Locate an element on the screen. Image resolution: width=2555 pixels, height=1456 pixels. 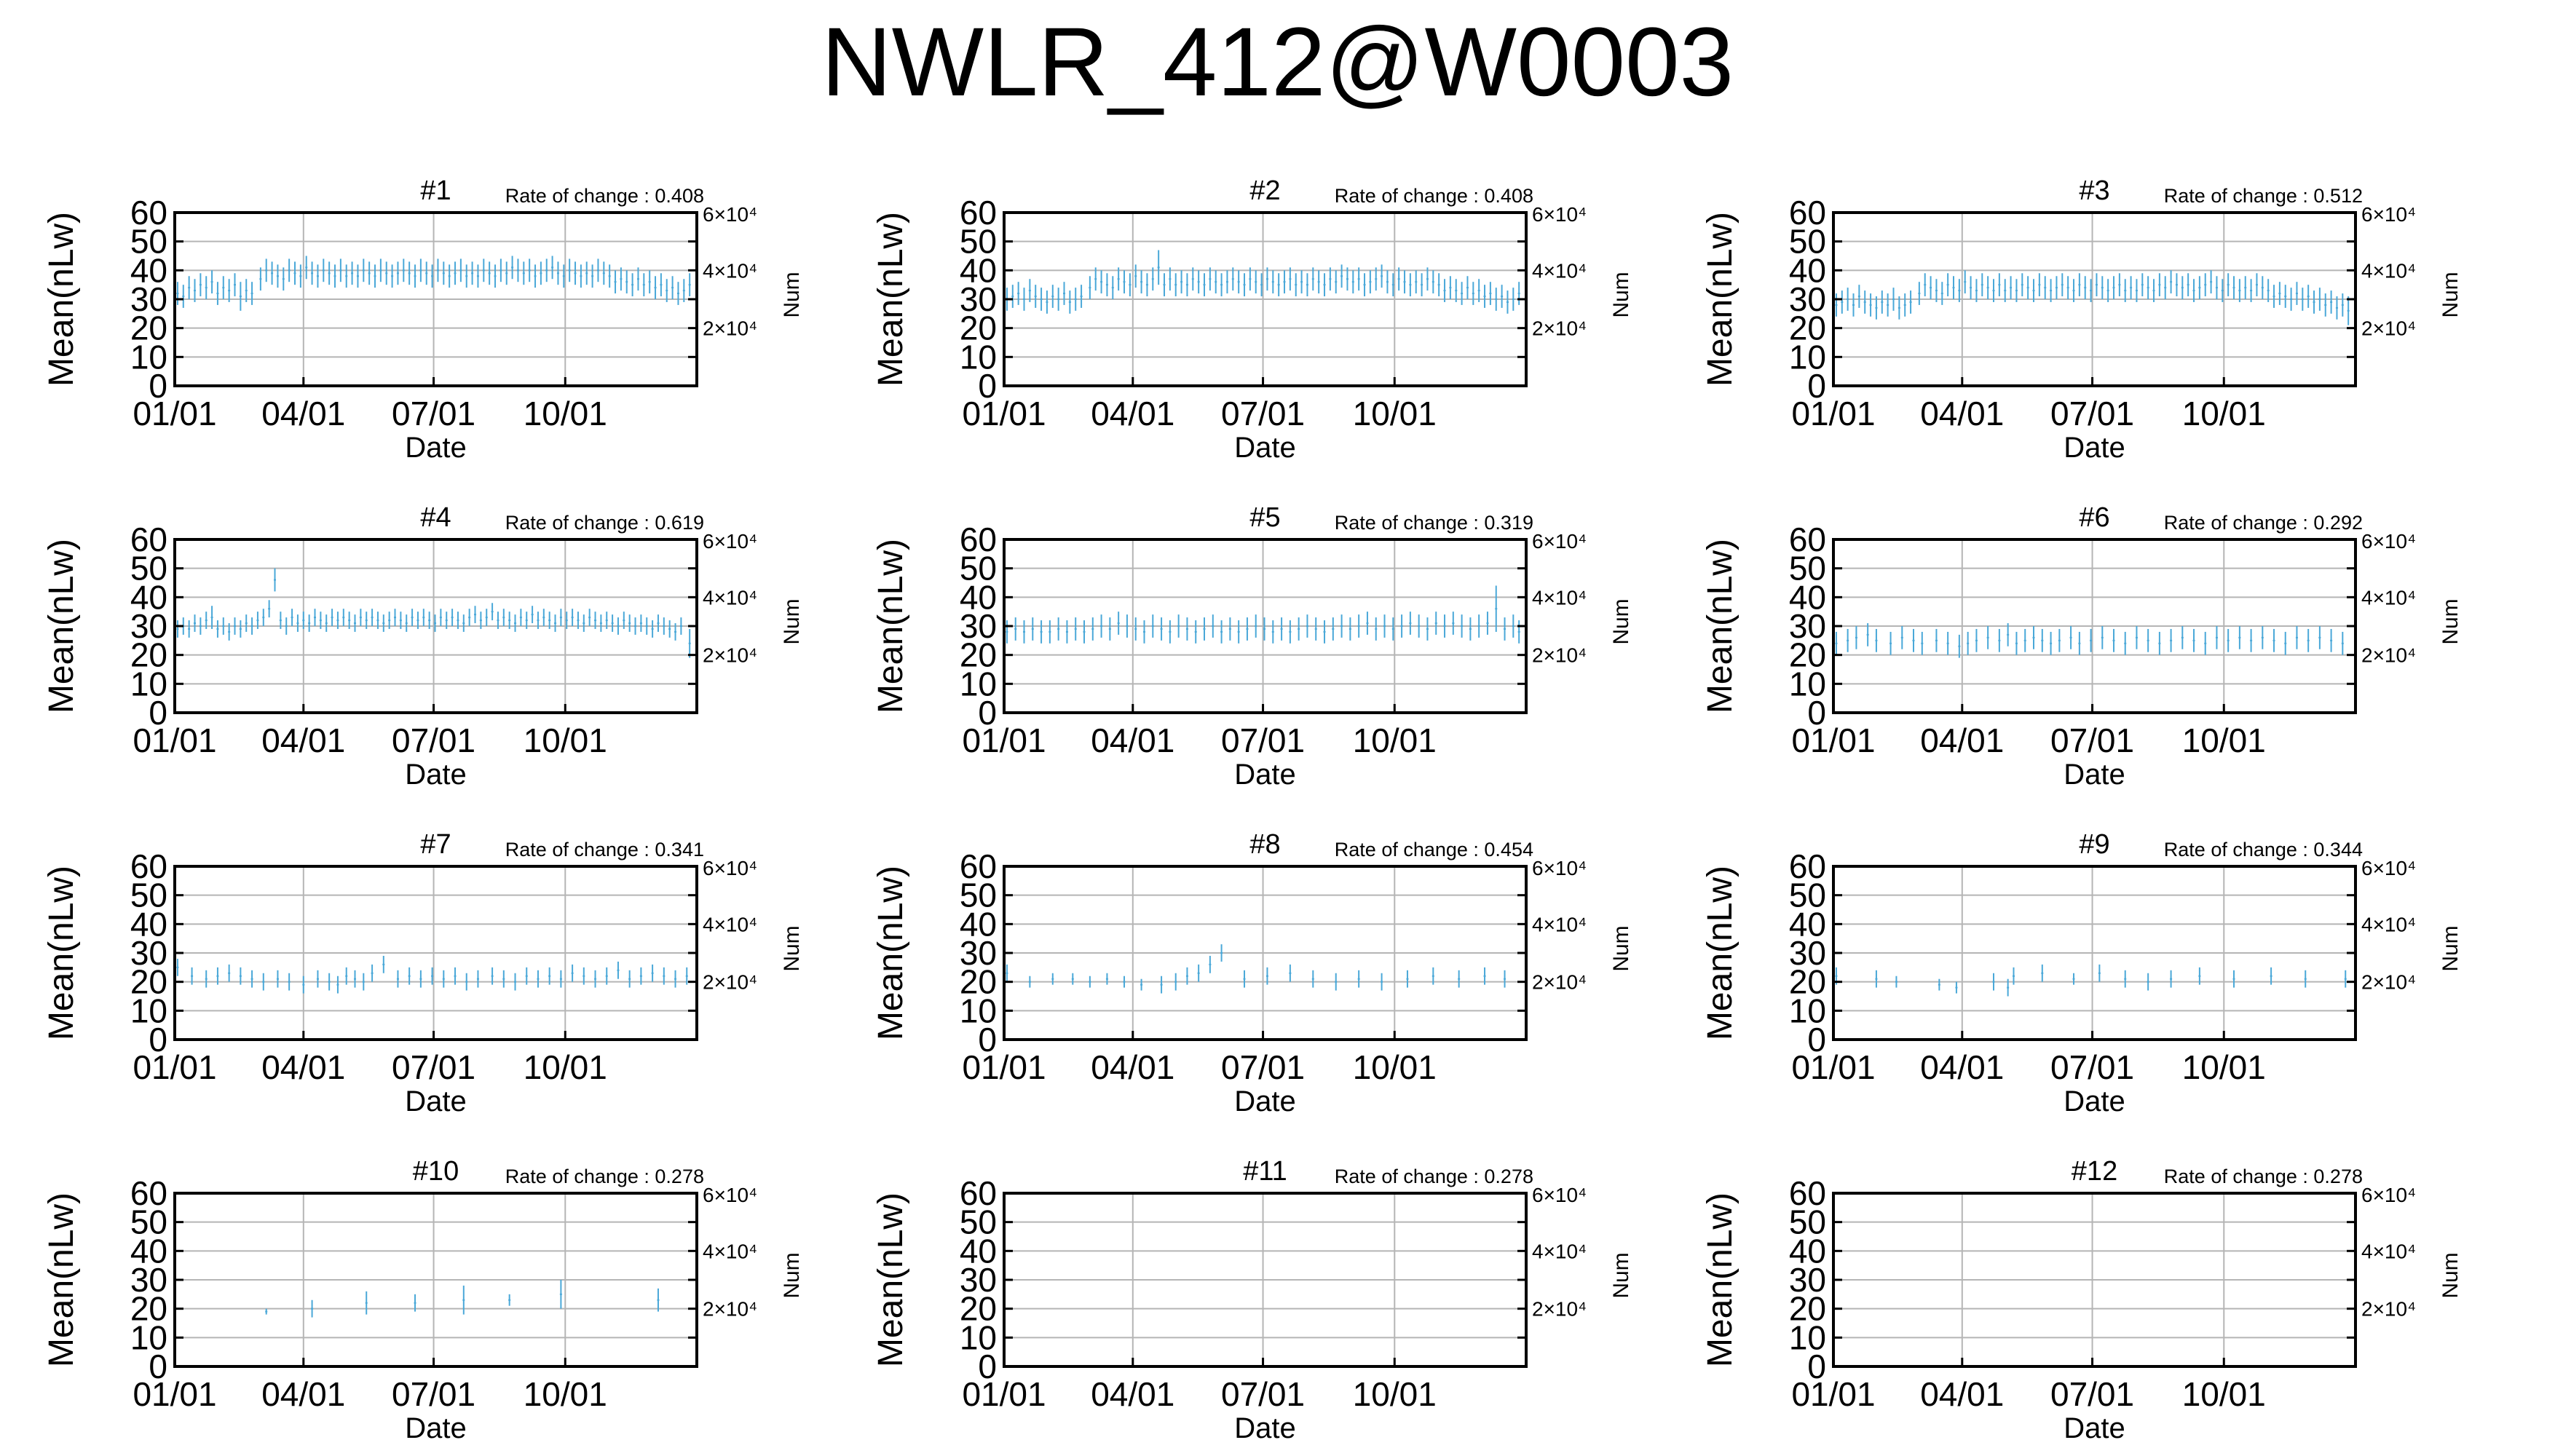
rate-of-change-label: Rate of change : 0.344 is located at coordinates (2263, 849).